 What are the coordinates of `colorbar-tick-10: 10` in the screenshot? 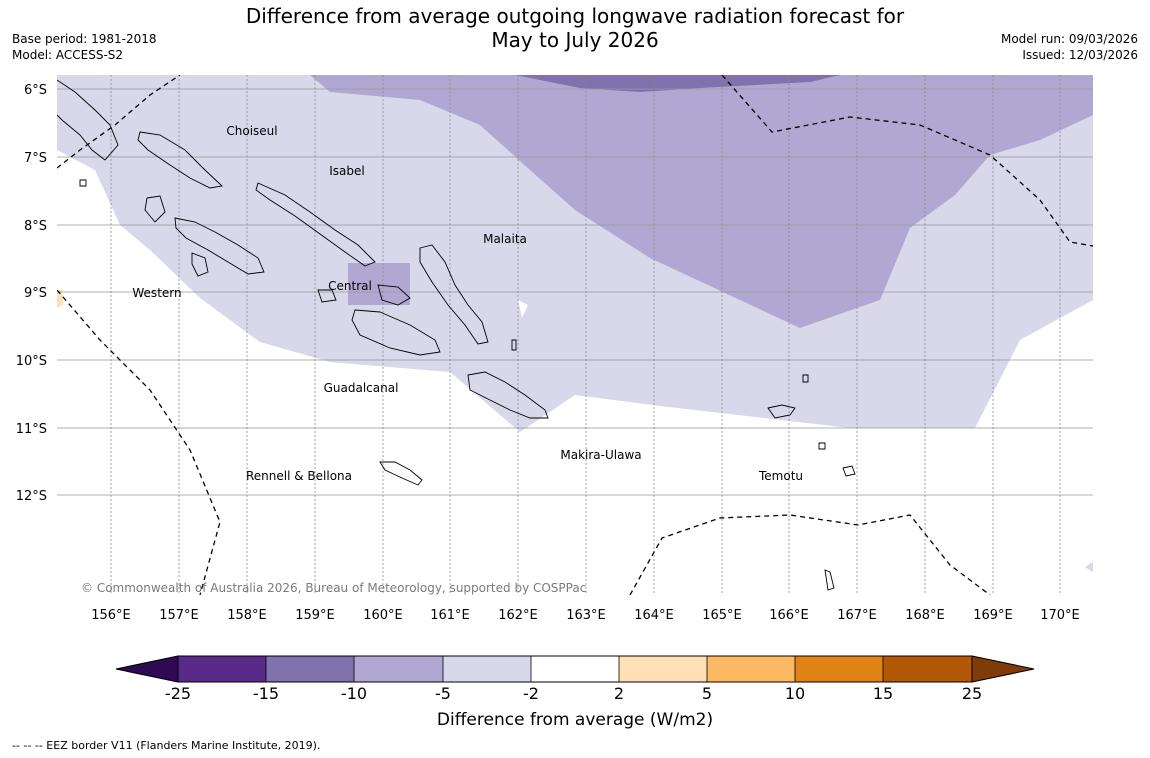 It's located at (795, 693).